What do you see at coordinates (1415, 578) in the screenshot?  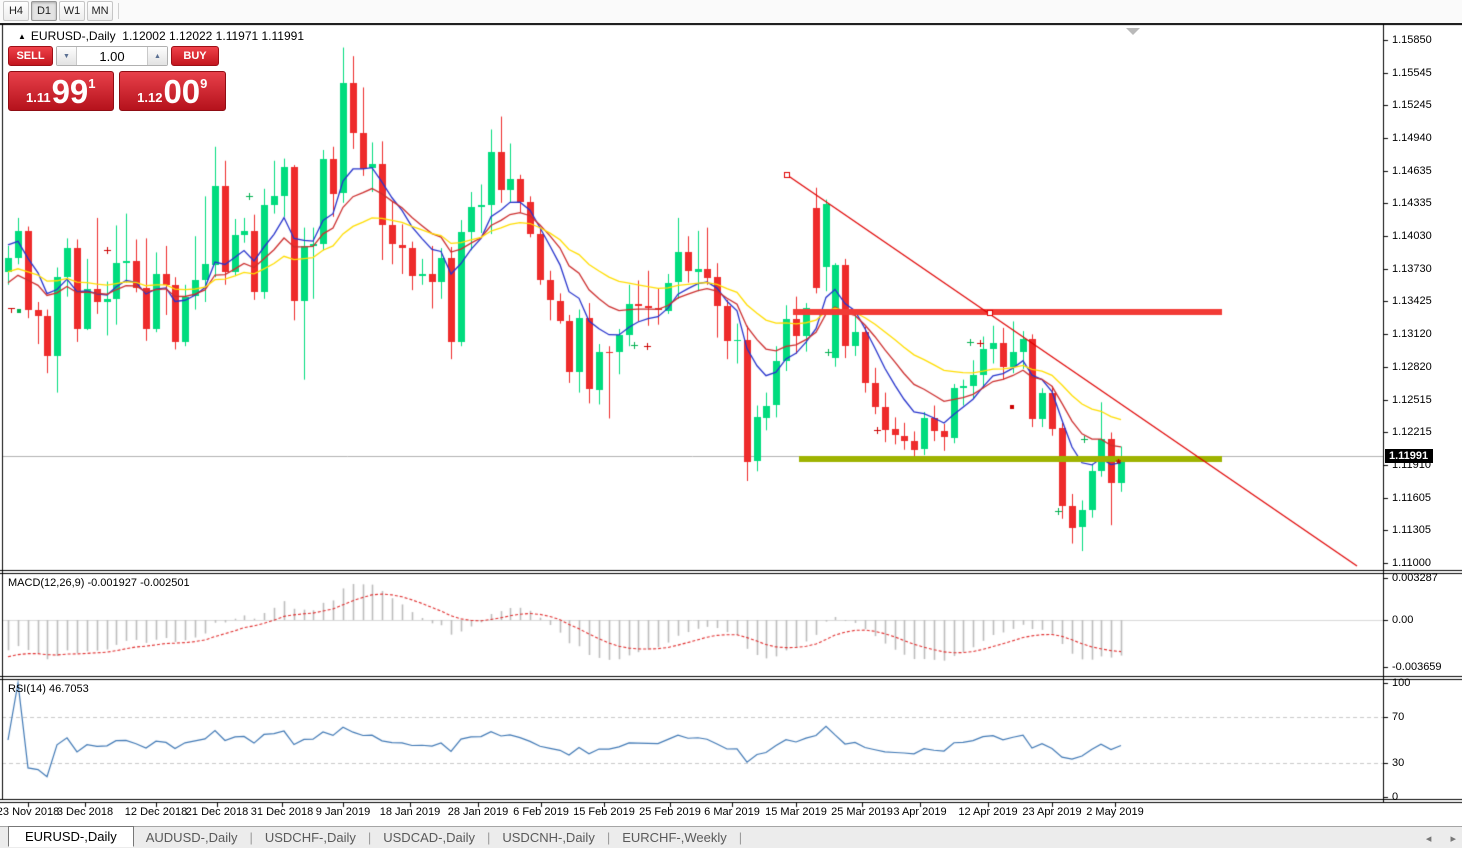 I see `axis-tick-label: 0.003287` at bounding box center [1415, 578].